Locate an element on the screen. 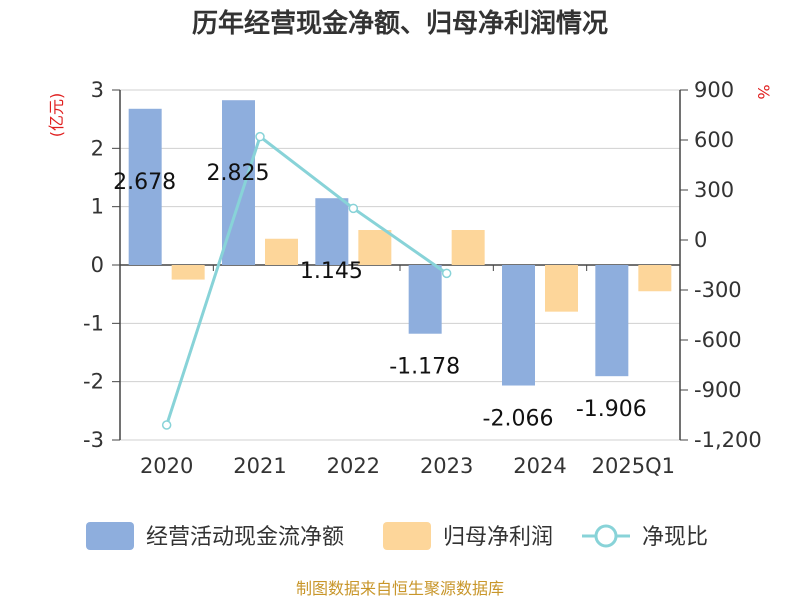 The width and height of the screenshot is (800, 600). right-tick-label: 900 is located at coordinates (714, 90).